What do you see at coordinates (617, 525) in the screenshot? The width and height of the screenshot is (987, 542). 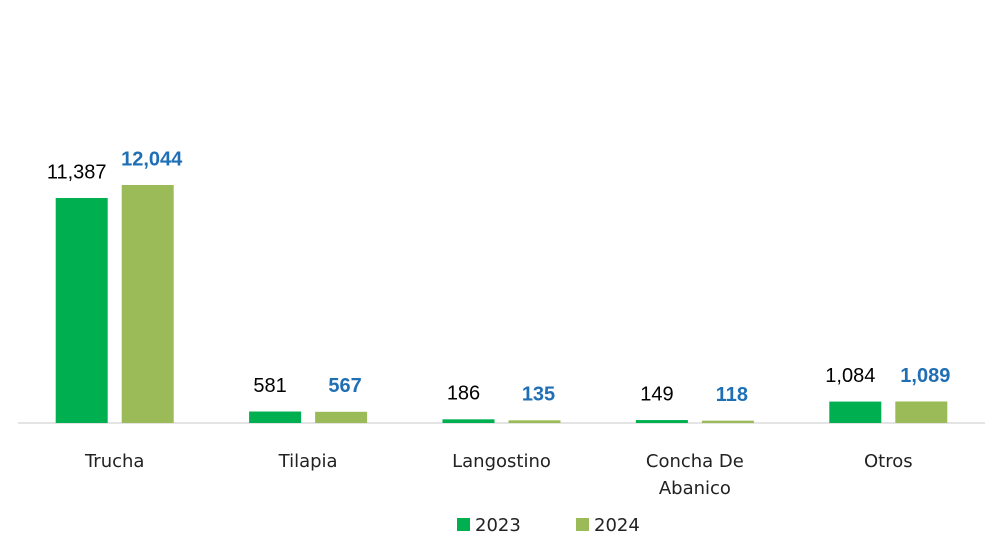 I see `legend-label: 2024` at bounding box center [617, 525].